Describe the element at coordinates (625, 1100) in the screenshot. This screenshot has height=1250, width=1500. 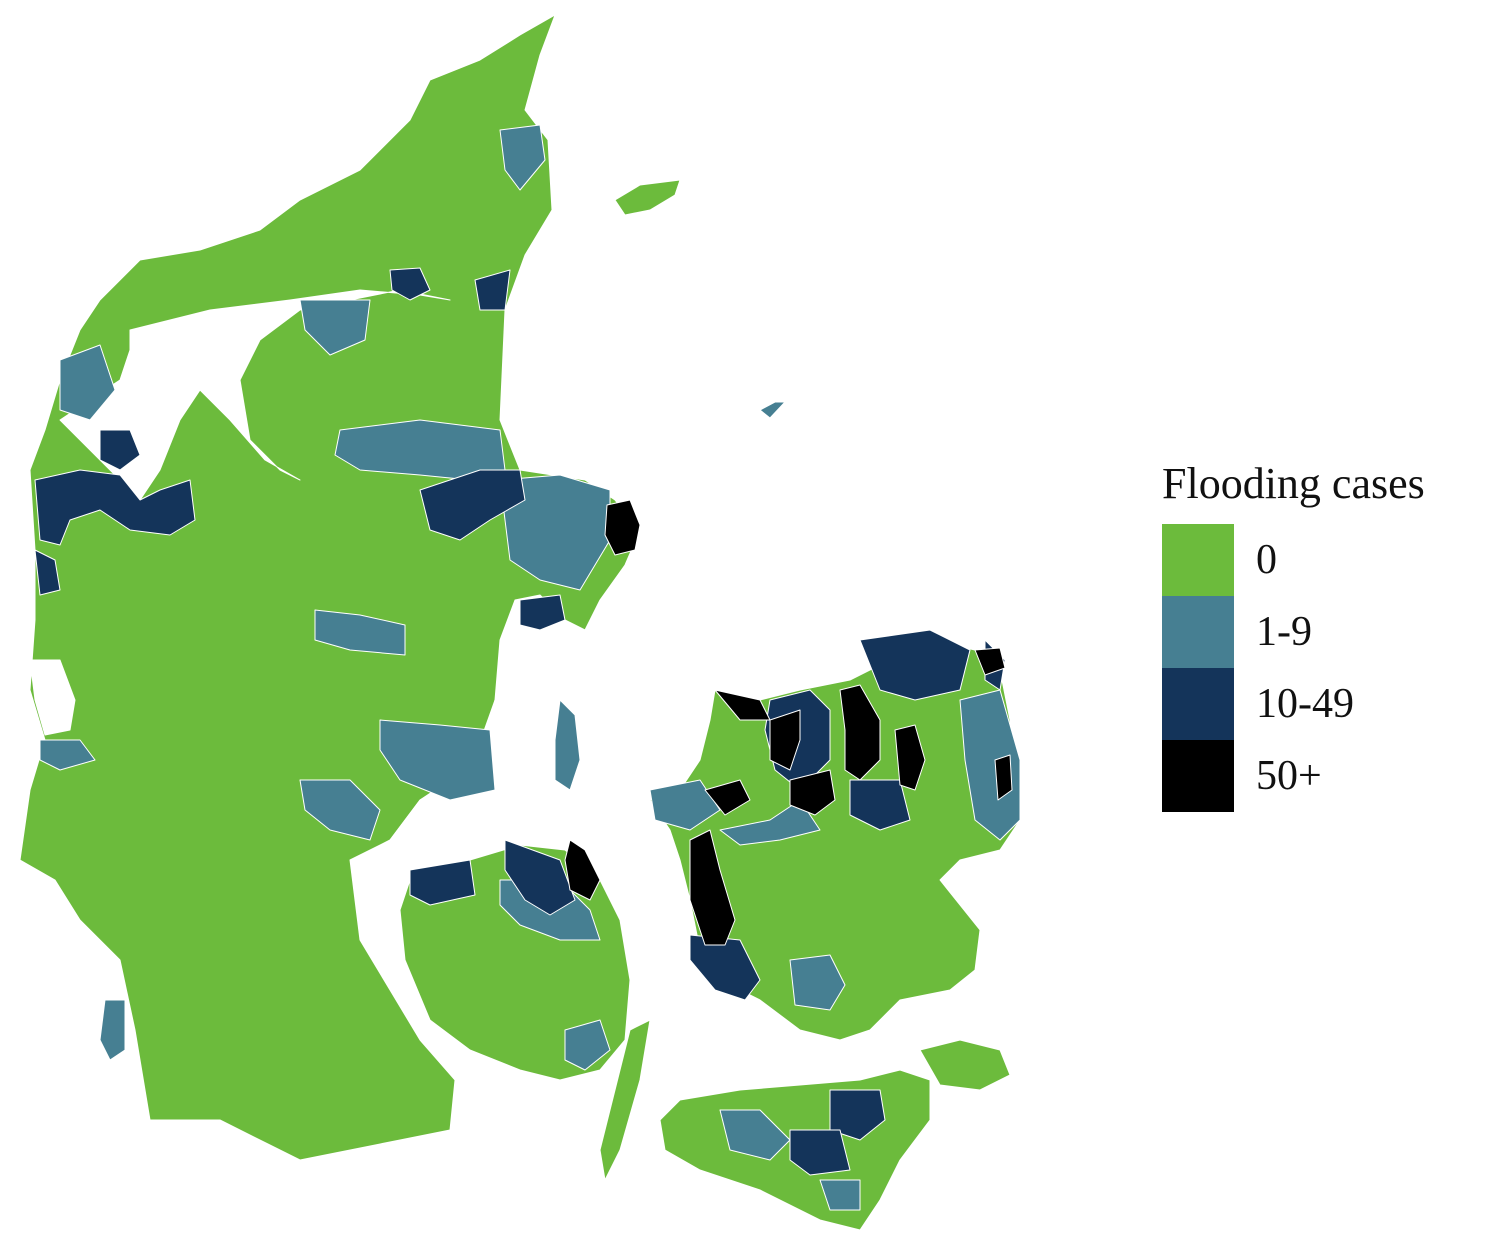
I see `region-langeland` at that location.